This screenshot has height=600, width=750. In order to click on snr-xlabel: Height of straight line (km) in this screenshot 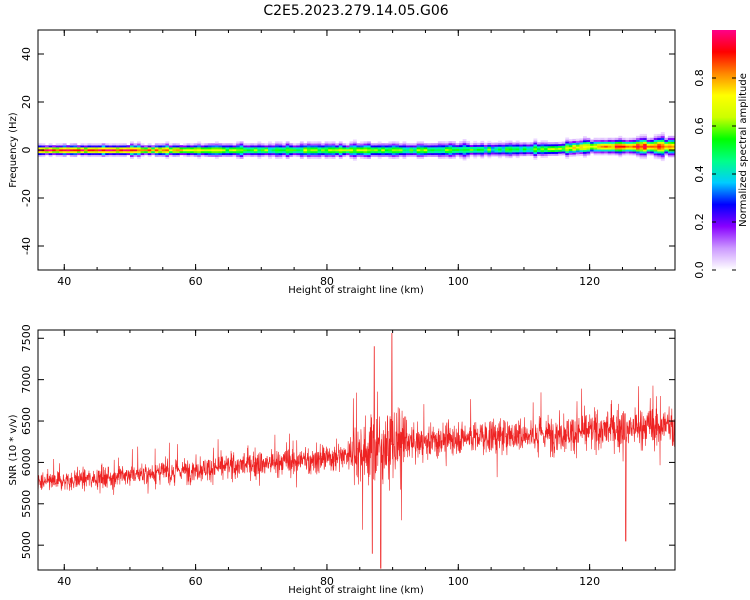, I will do `click(356, 590)`.